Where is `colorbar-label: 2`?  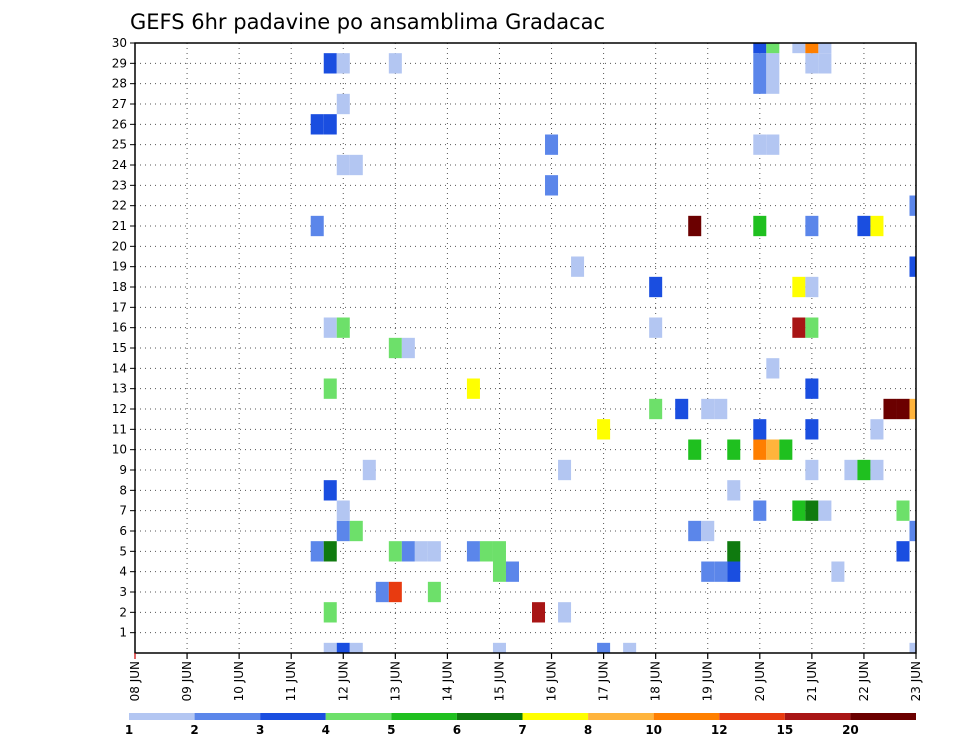
colorbar-label: 2 is located at coordinates (194, 730).